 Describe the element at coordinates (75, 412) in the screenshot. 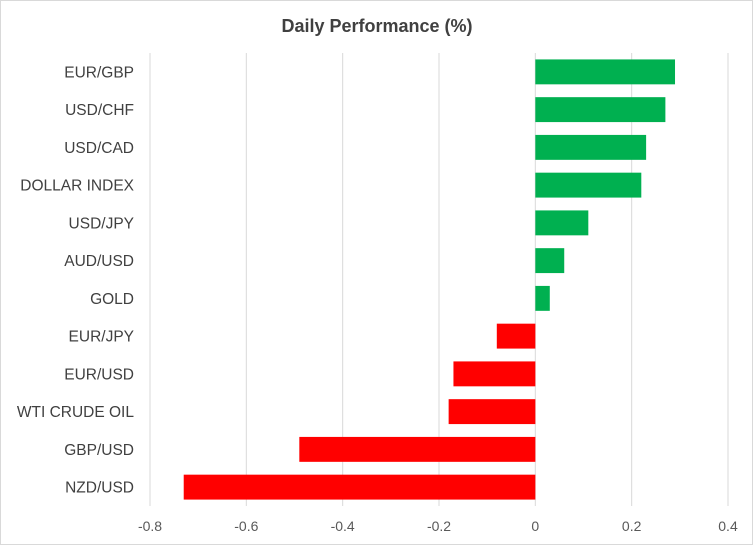

I see `category-label: WTI CRUDE OIL` at that location.